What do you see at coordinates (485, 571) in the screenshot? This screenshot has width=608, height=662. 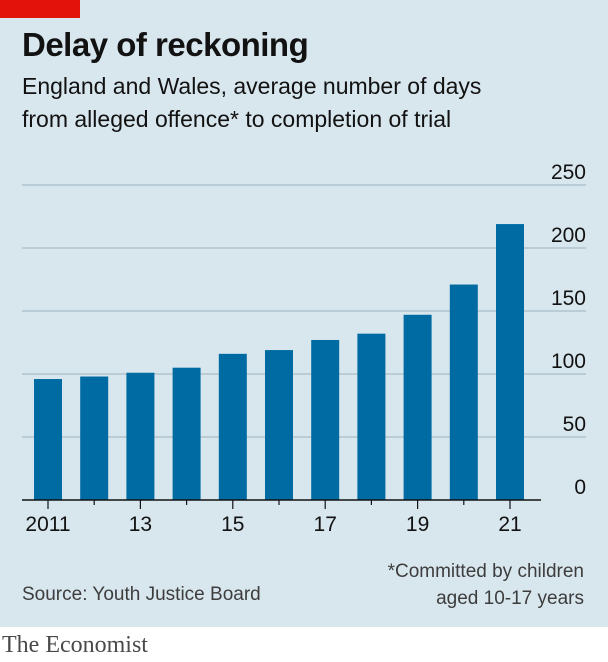 I see `footnote-line-1: *Committed by children` at bounding box center [485, 571].